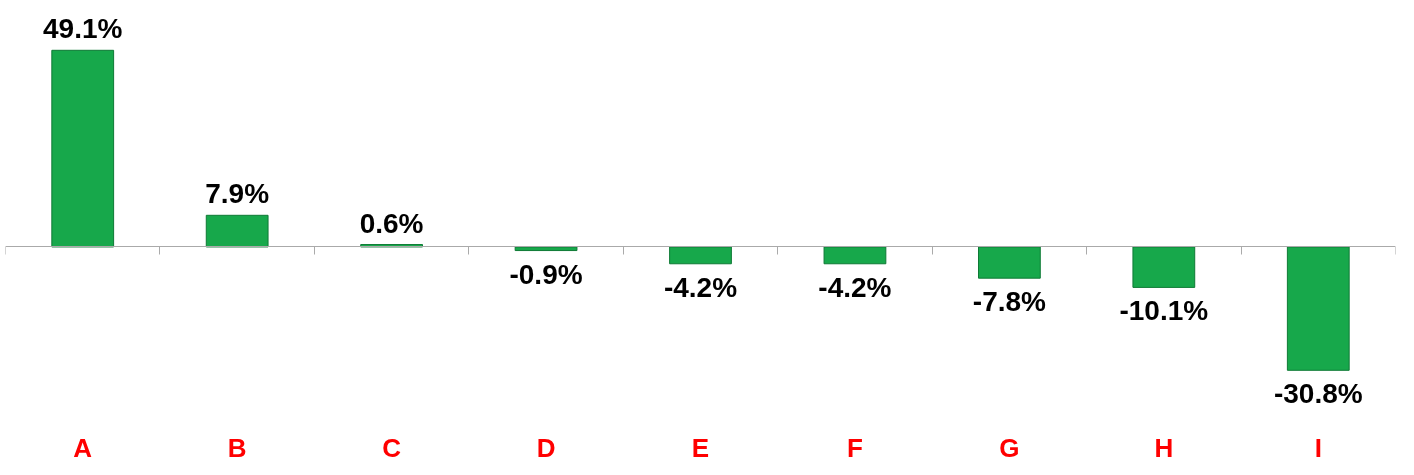  Describe the element at coordinates (1009, 447) in the screenshot. I see `x-tick-label: G` at that location.